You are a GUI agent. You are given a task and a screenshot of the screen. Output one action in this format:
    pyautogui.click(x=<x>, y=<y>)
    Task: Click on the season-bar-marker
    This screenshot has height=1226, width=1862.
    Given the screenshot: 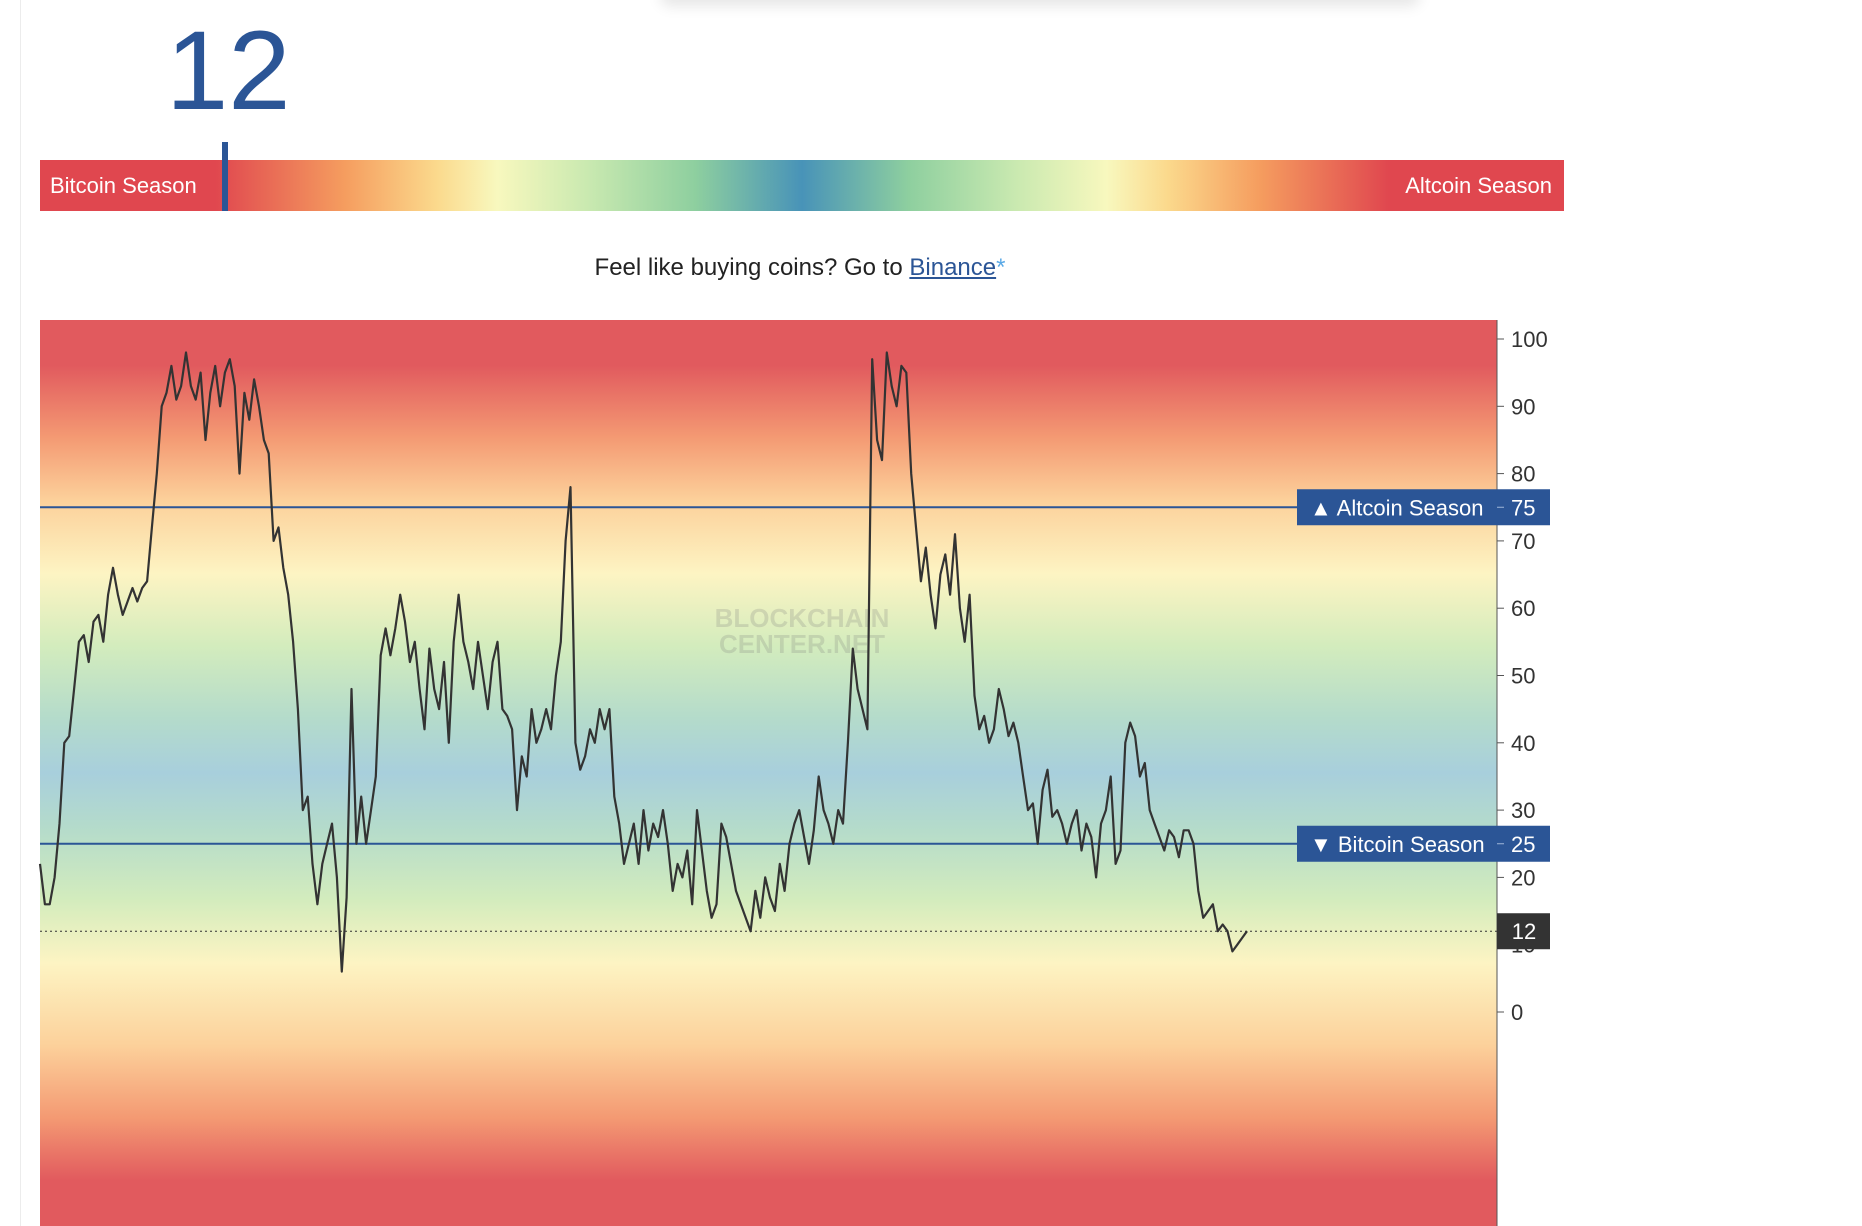 What is the action you would take?
    pyautogui.click(x=225, y=176)
    